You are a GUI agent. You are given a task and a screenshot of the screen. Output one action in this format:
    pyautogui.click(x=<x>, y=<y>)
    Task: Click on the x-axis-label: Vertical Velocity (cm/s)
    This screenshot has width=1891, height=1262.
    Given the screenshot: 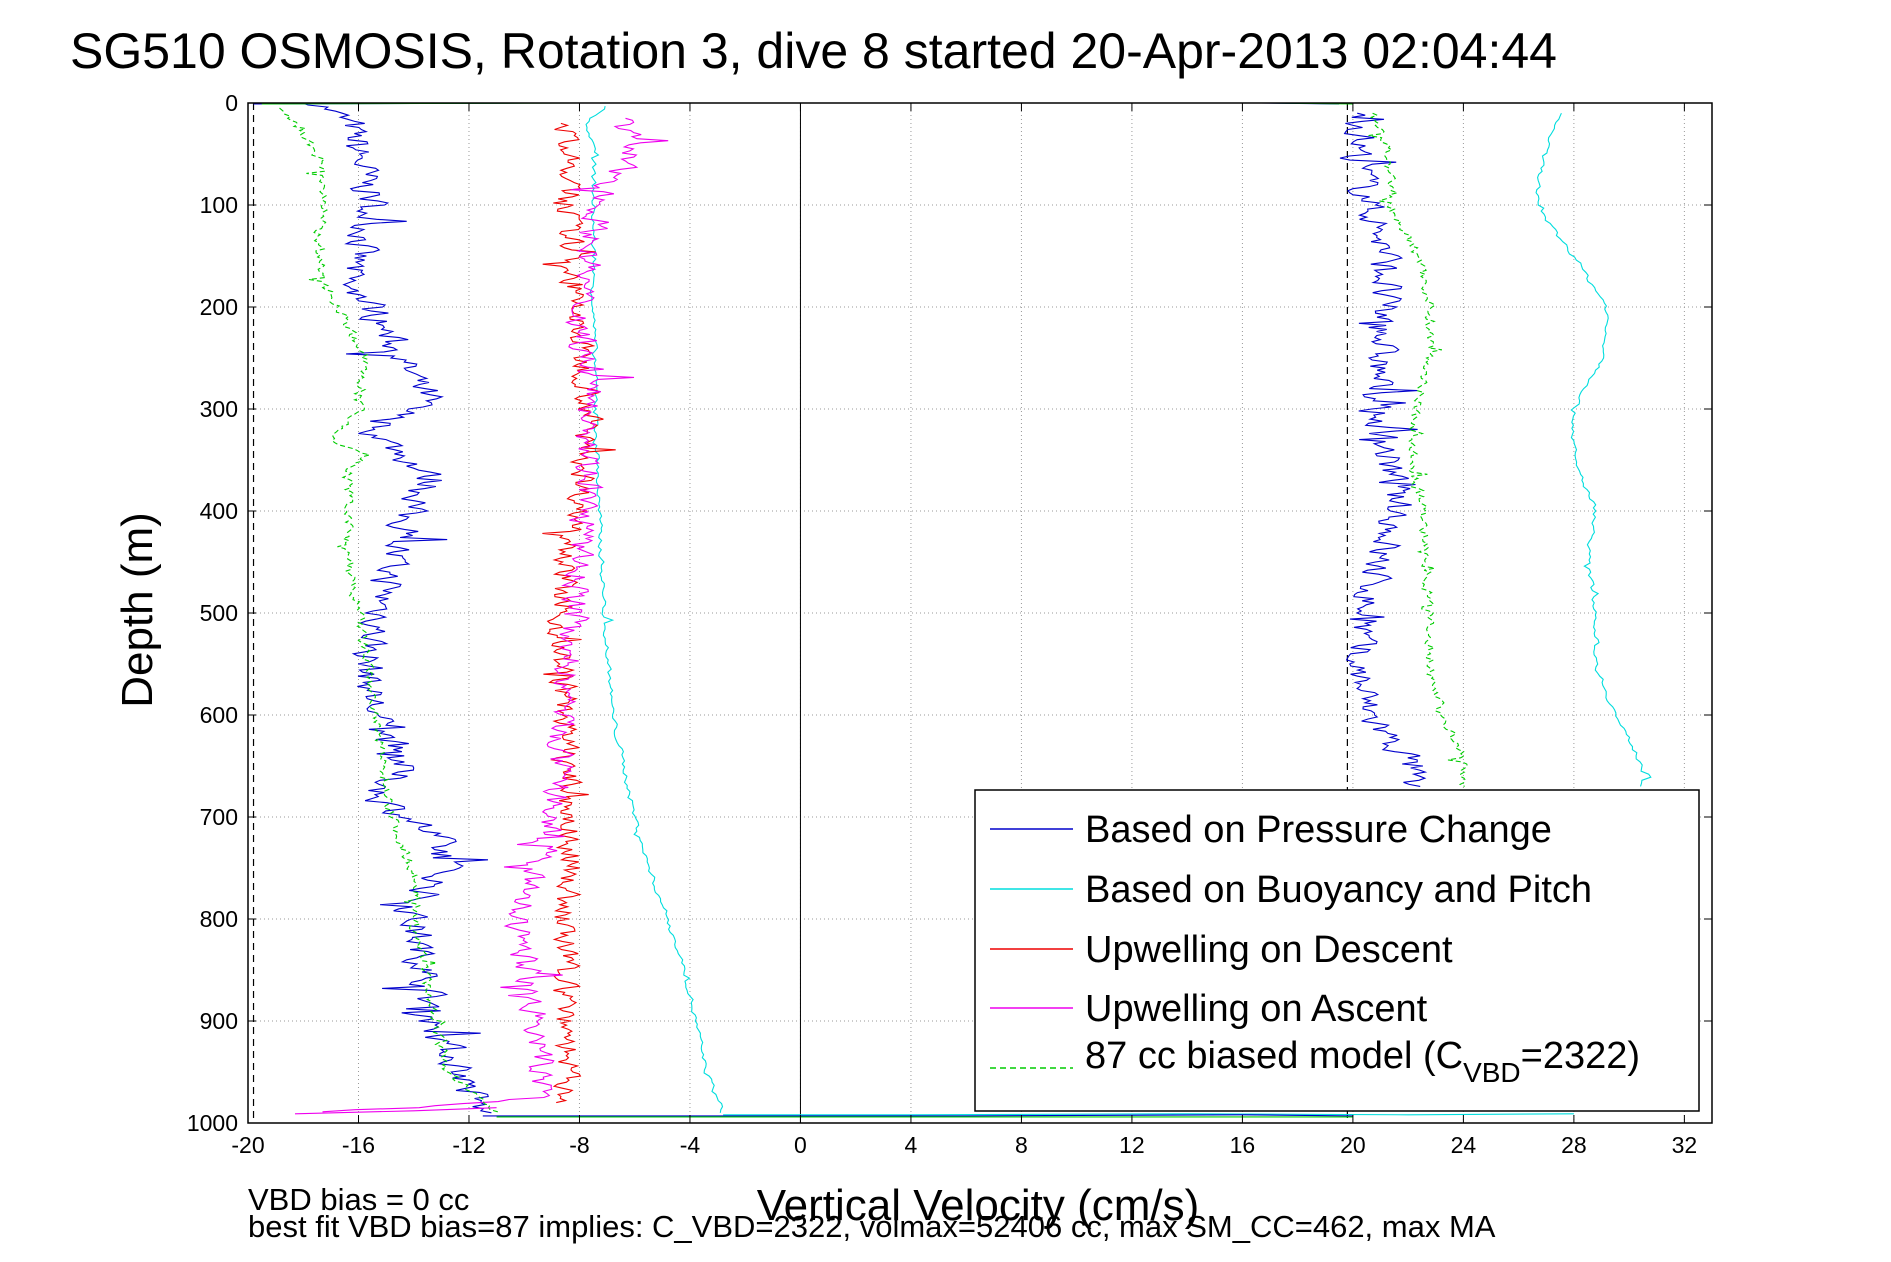 What is the action you would take?
    pyautogui.click(x=978, y=1205)
    